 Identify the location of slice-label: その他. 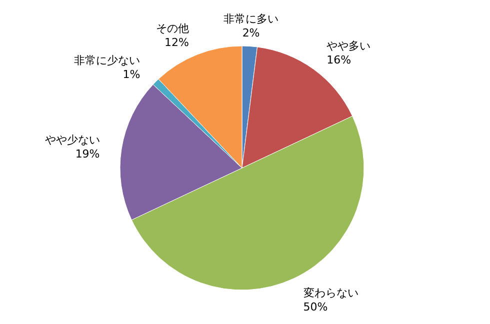
(172, 29).